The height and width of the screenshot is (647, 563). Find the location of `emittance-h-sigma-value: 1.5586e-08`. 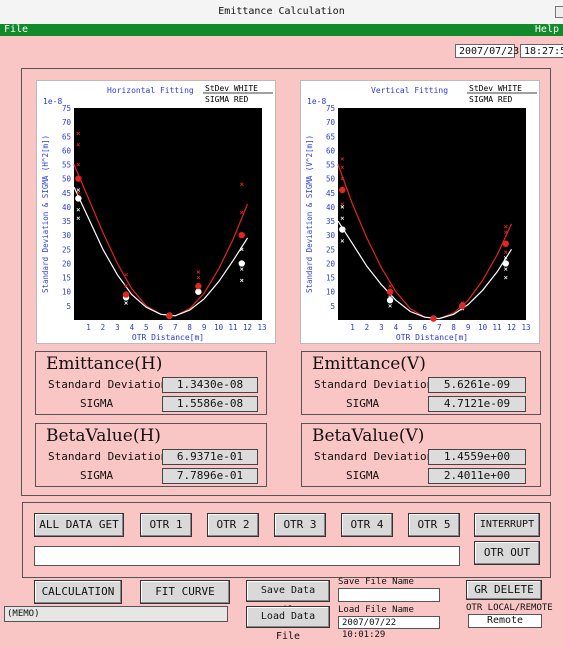

emittance-h-sigma-value: 1.5586e-08 is located at coordinates (210, 404).